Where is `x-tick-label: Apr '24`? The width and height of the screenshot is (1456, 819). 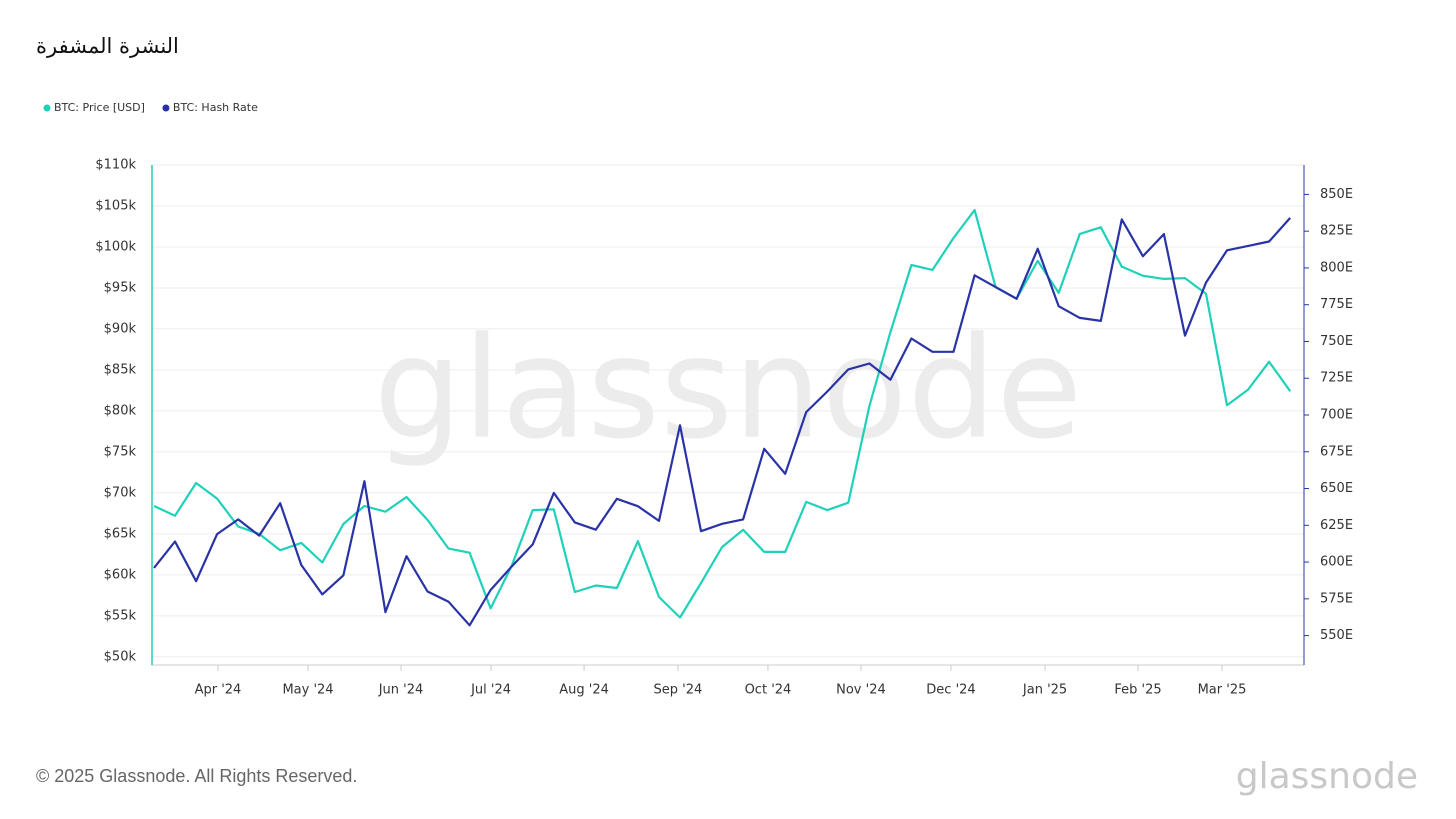 x-tick-label: Apr '24 is located at coordinates (218, 690).